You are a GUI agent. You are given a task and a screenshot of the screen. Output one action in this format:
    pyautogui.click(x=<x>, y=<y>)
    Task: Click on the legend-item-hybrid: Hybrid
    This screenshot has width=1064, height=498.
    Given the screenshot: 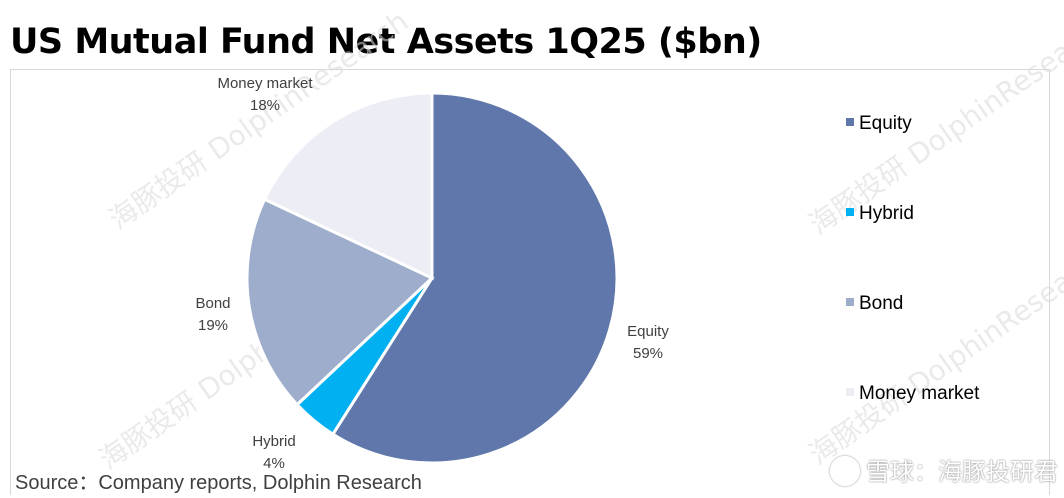 What is the action you would take?
    pyautogui.click(x=880, y=214)
    